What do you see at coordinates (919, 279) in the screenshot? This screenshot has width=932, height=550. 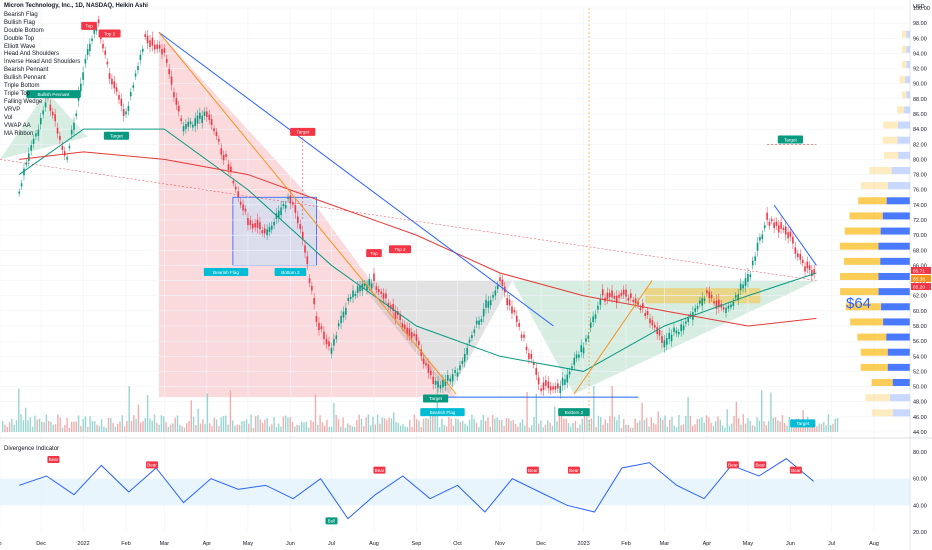 I see `price-badge: 65.38` at bounding box center [919, 279].